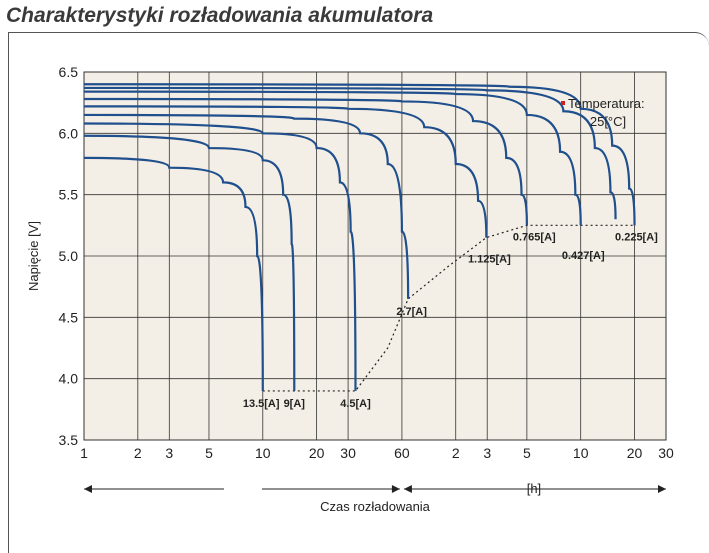  What do you see at coordinates (375, 506) in the screenshot?
I see `x-axis-label: Czas rozładowania` at bounding box center [375, 506].